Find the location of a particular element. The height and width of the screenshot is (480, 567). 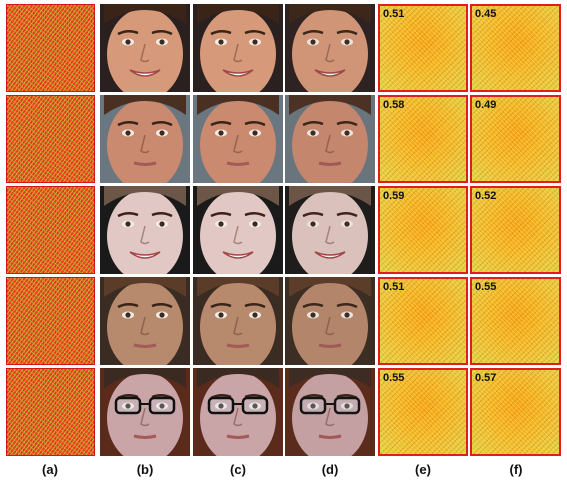

column-a-noise is located at coordinates (50, 231).